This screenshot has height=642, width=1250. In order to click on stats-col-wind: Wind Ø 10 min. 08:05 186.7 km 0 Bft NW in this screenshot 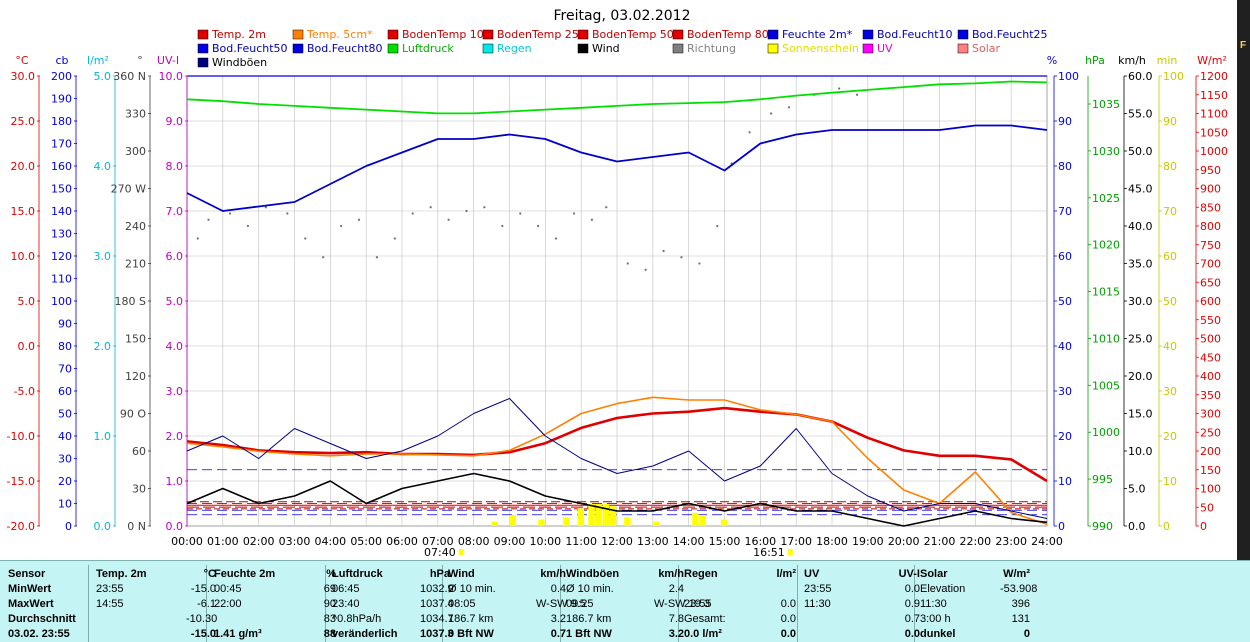, I will do `click(472, 604)`.